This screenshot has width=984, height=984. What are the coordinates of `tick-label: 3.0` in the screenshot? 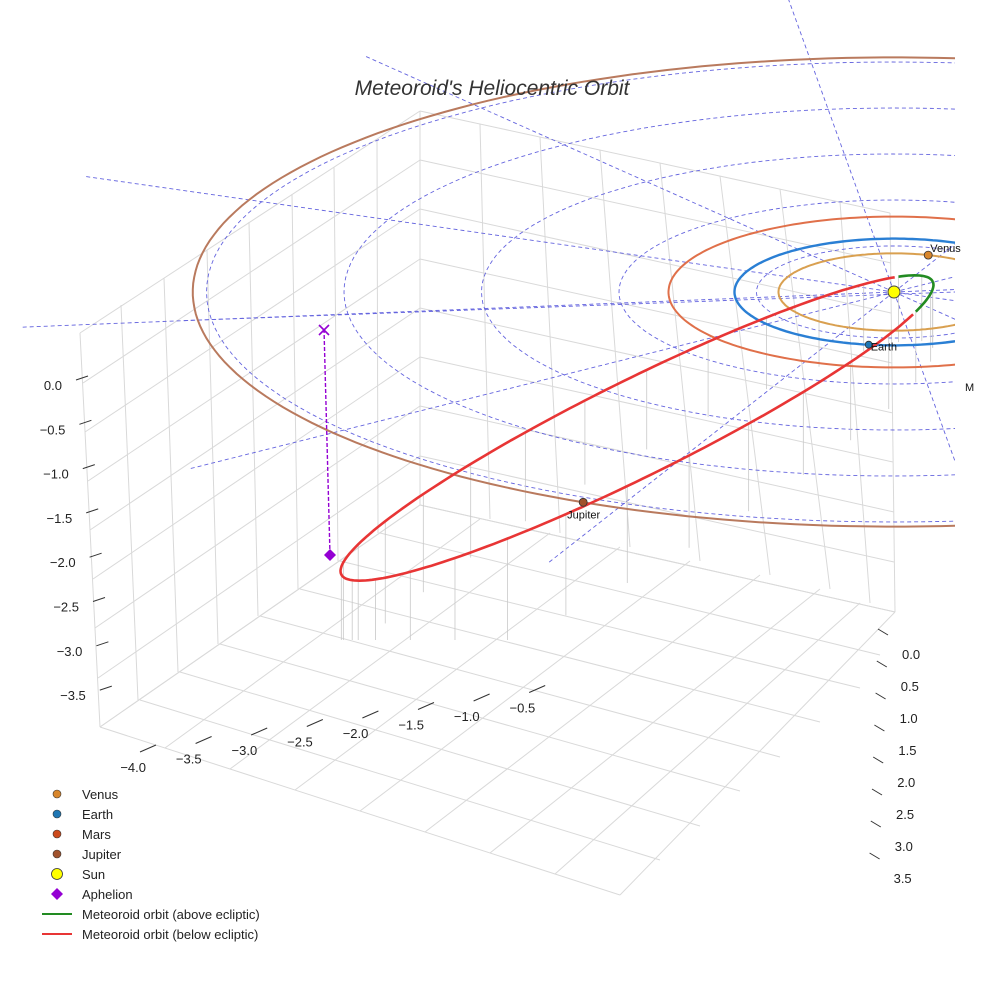 It's located at (904, 846).